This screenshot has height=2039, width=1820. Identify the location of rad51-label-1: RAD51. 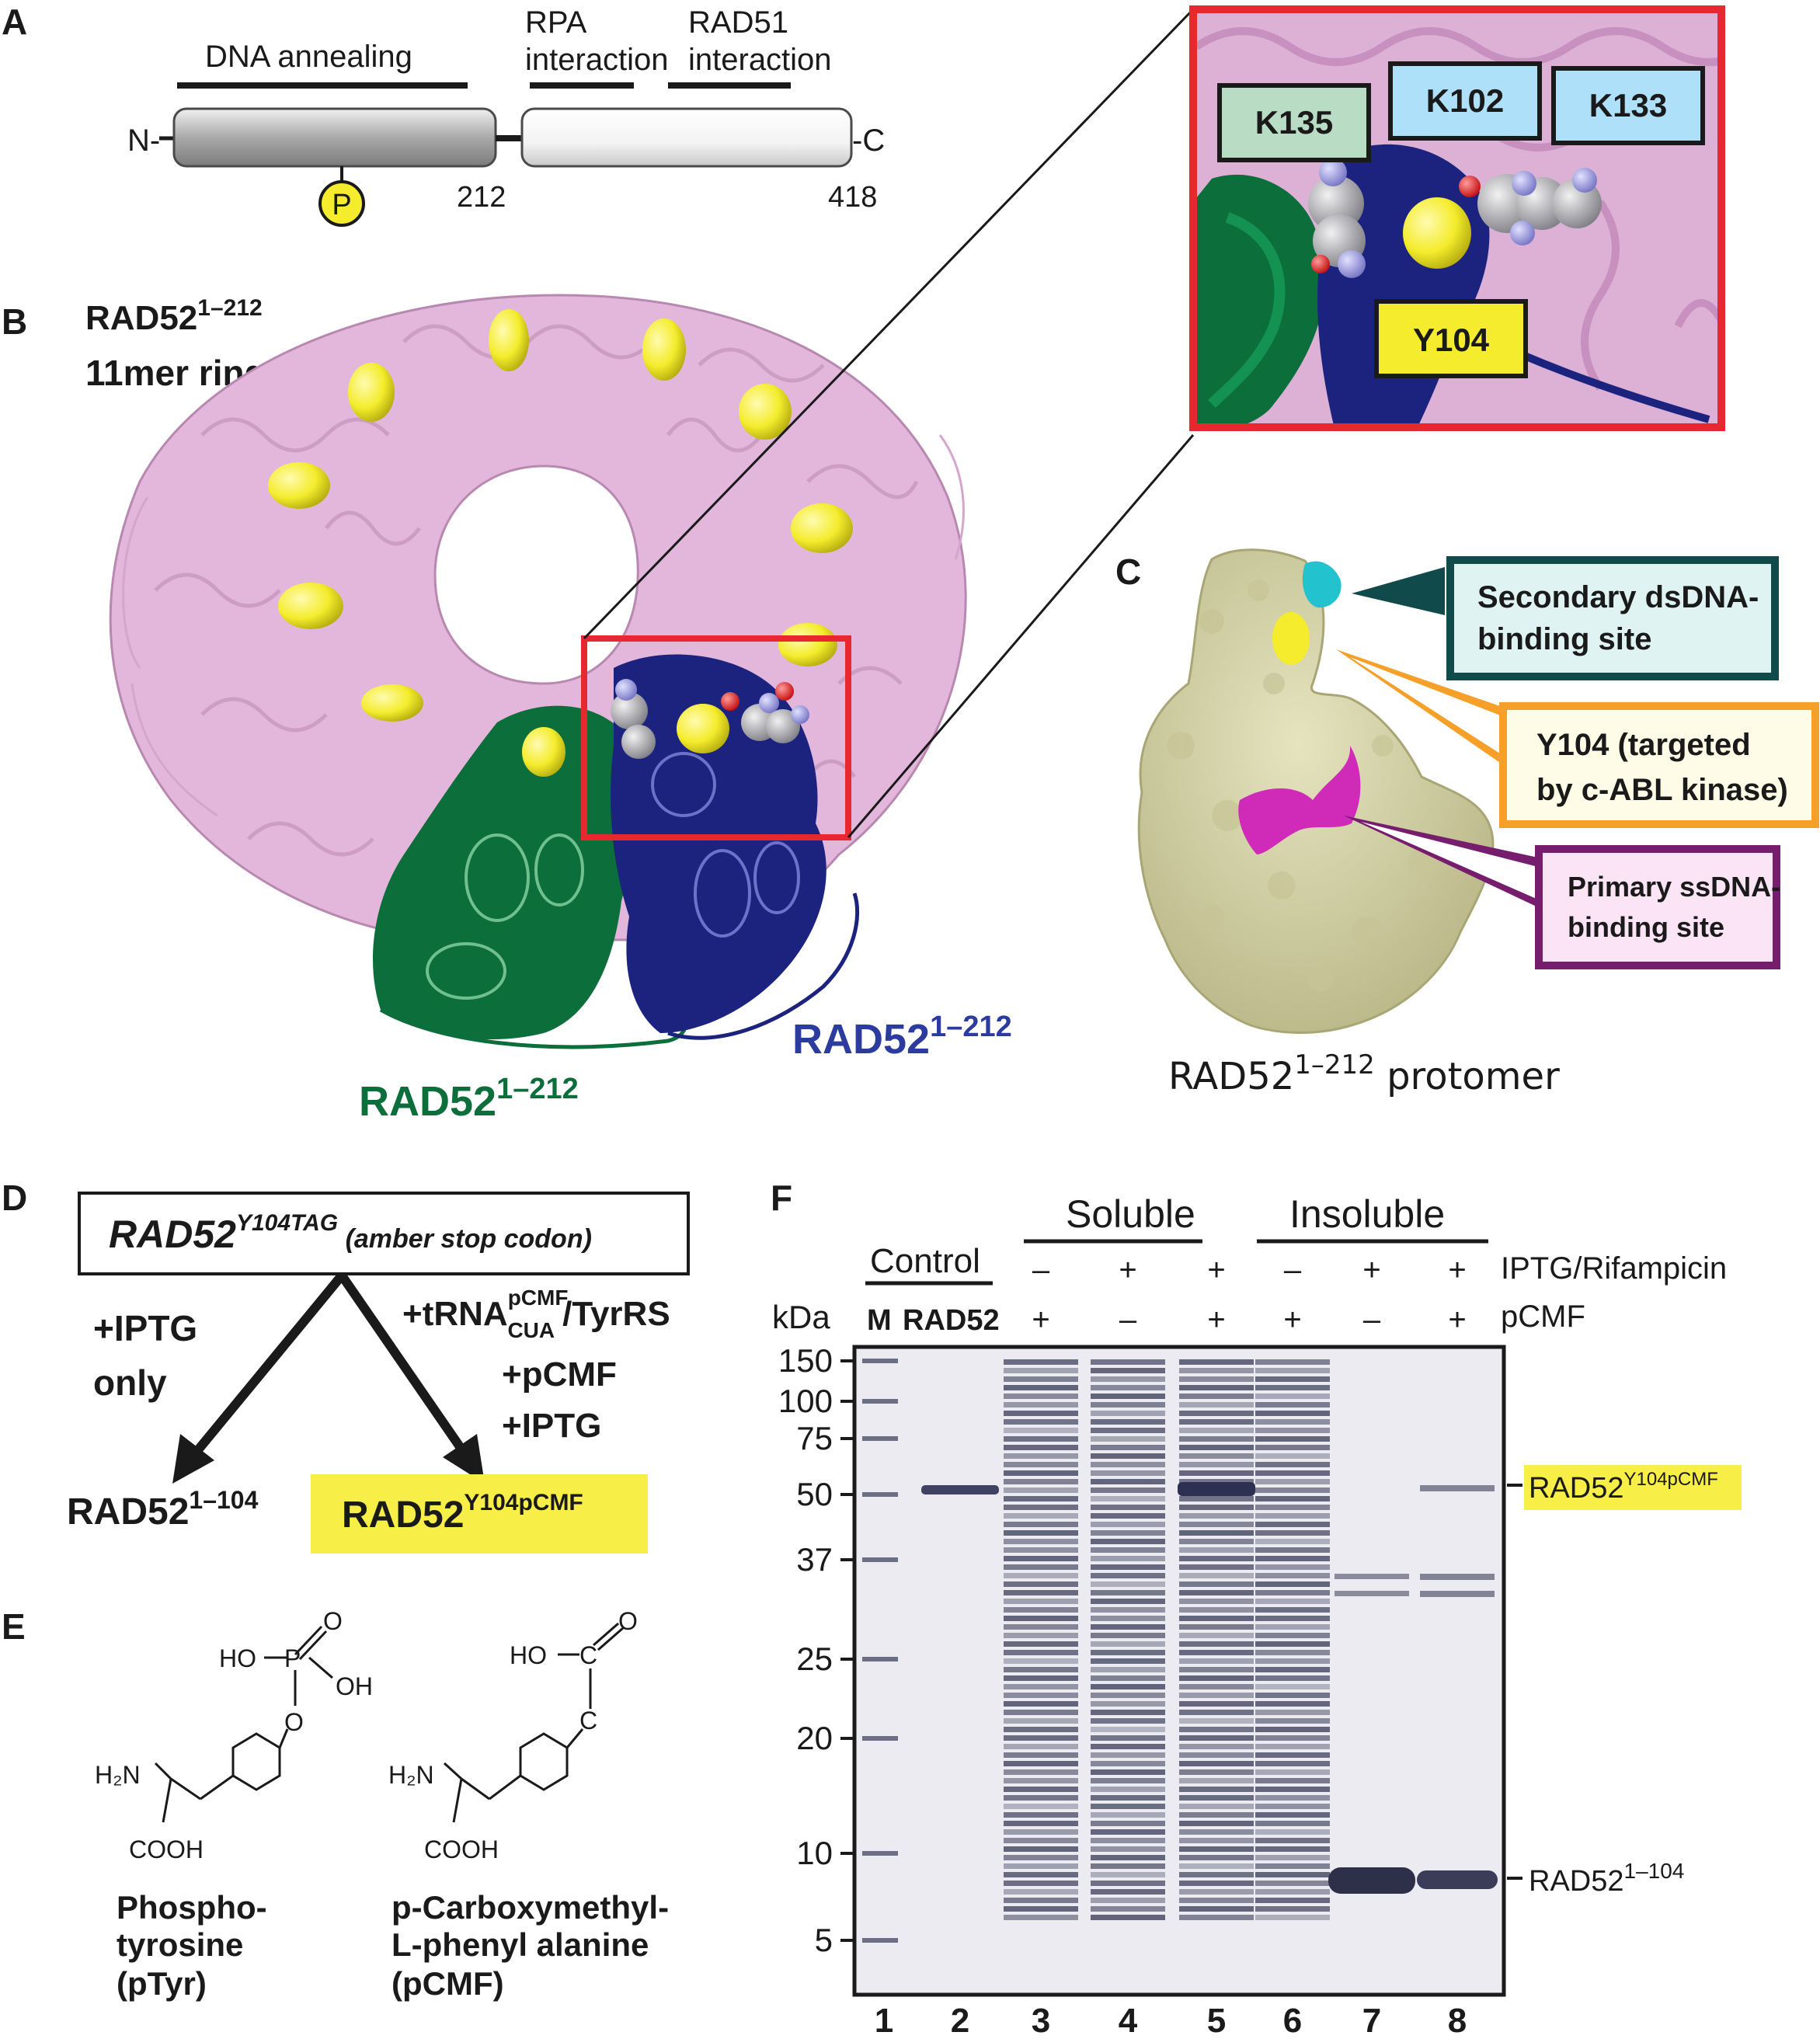
(738, 23).